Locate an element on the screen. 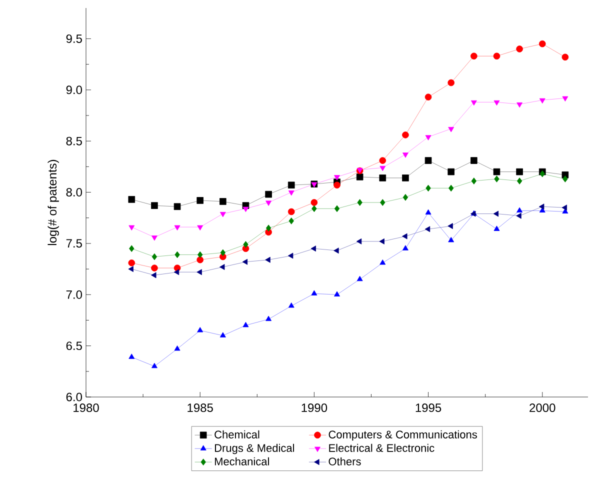  x-tick-label: 1990 is located at coordinates (315, 408).